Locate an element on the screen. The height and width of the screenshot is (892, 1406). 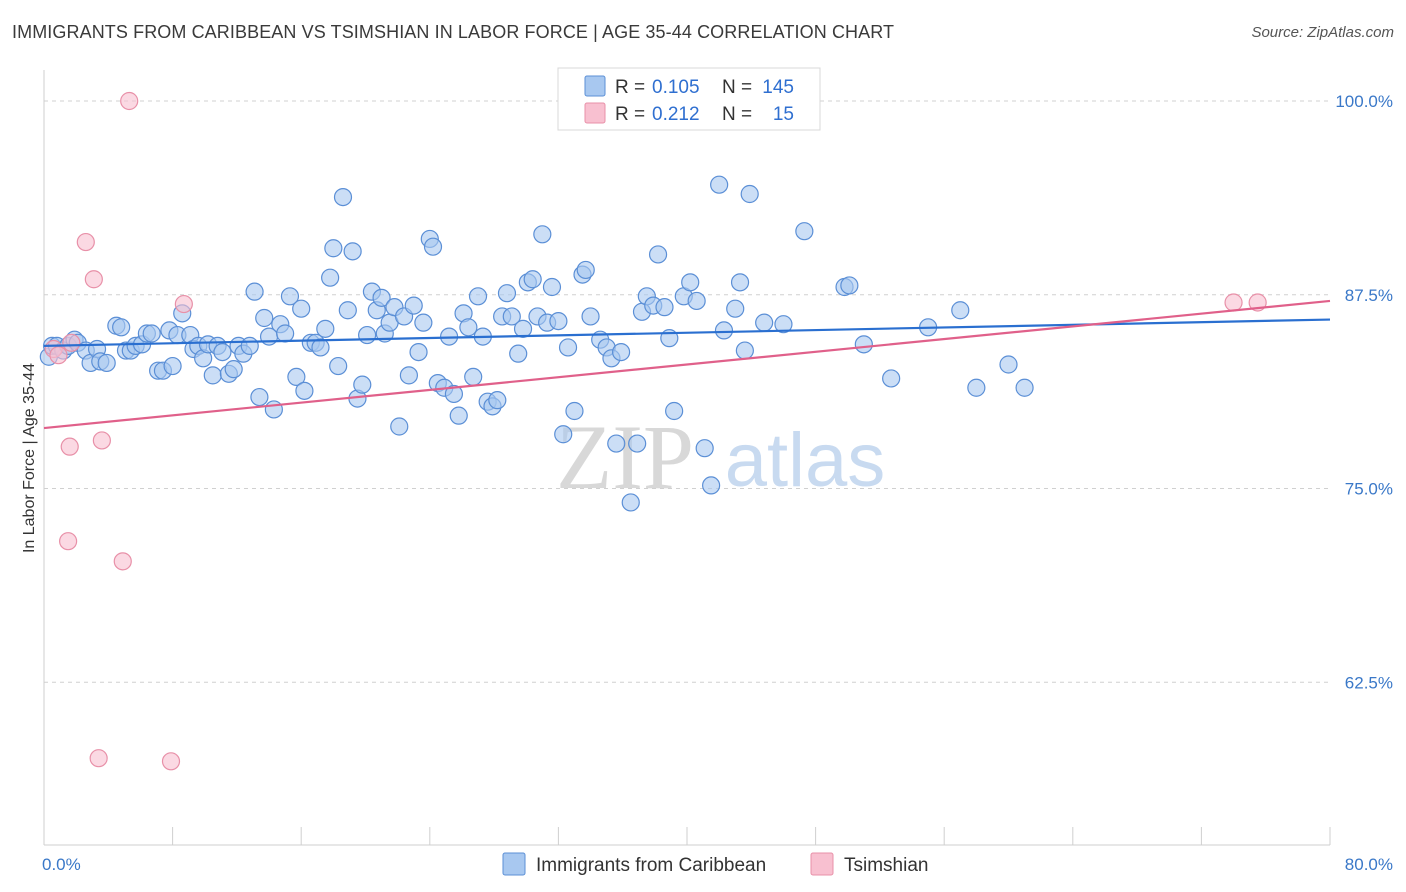
y-tick-label: 87.5% is located at coordinates (1369, 295).